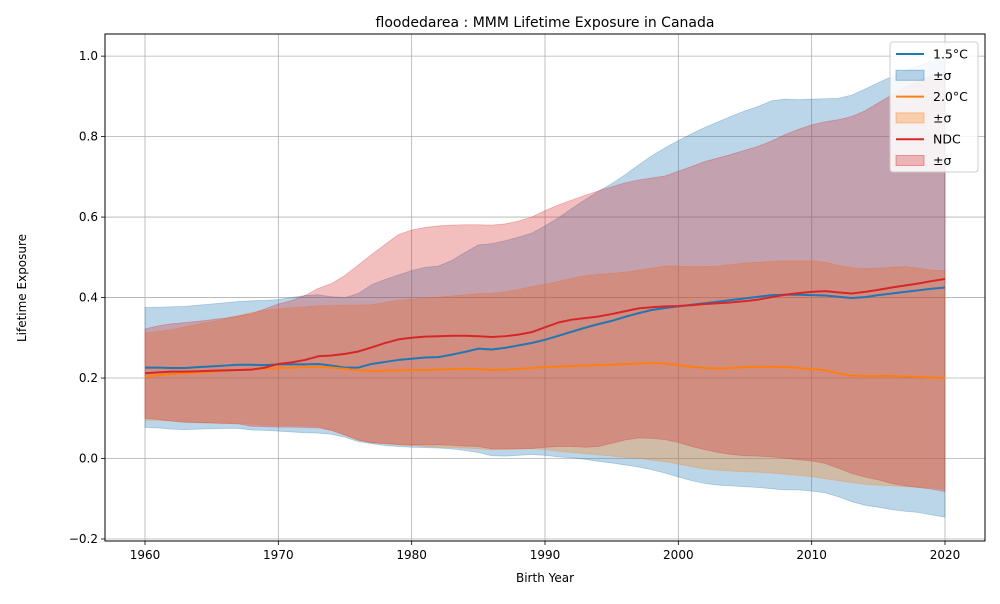 The image size is (1000, 604). What do you see at coordinates (678, 555) in the screenshot?
I see `x-tick-label: 2000` at bounding box center [678, 555].